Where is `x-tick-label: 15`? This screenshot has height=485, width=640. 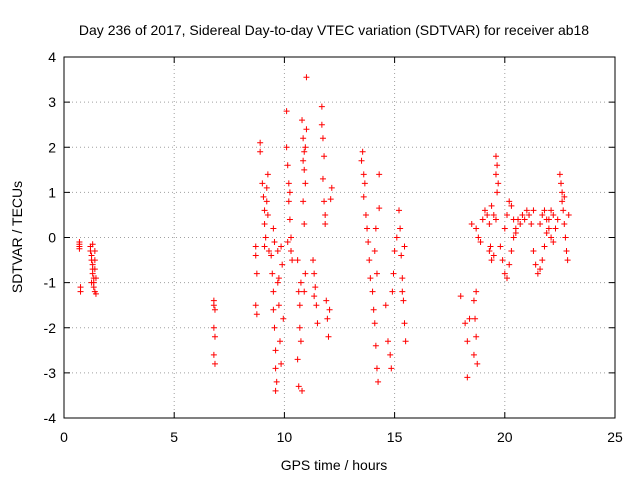
x-tick-label: 15 is located at coordinates (395, 437).